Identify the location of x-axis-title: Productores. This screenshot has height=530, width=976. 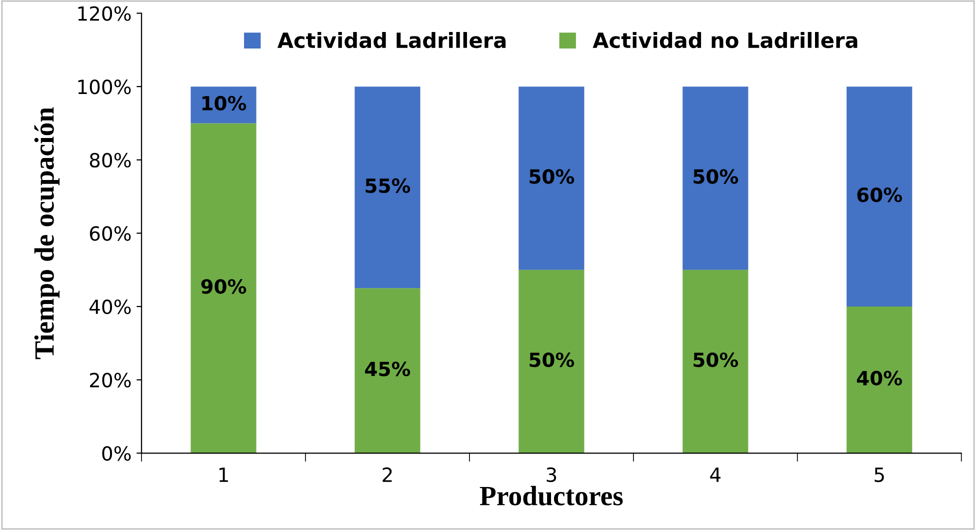
(551, 496).